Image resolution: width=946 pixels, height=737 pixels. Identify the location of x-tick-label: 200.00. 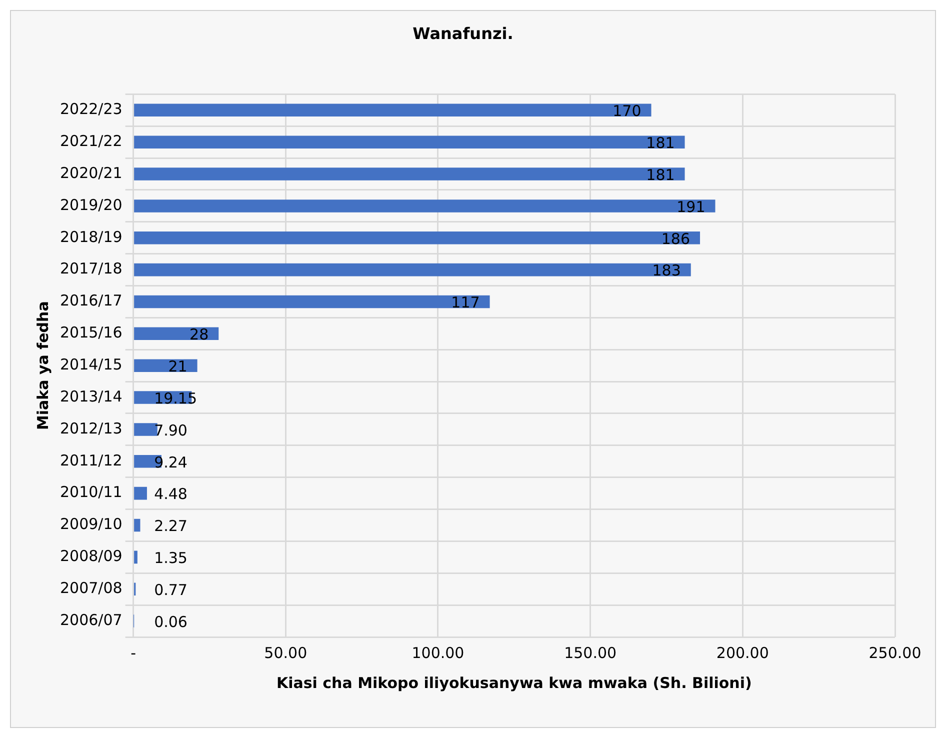
(742, 653).